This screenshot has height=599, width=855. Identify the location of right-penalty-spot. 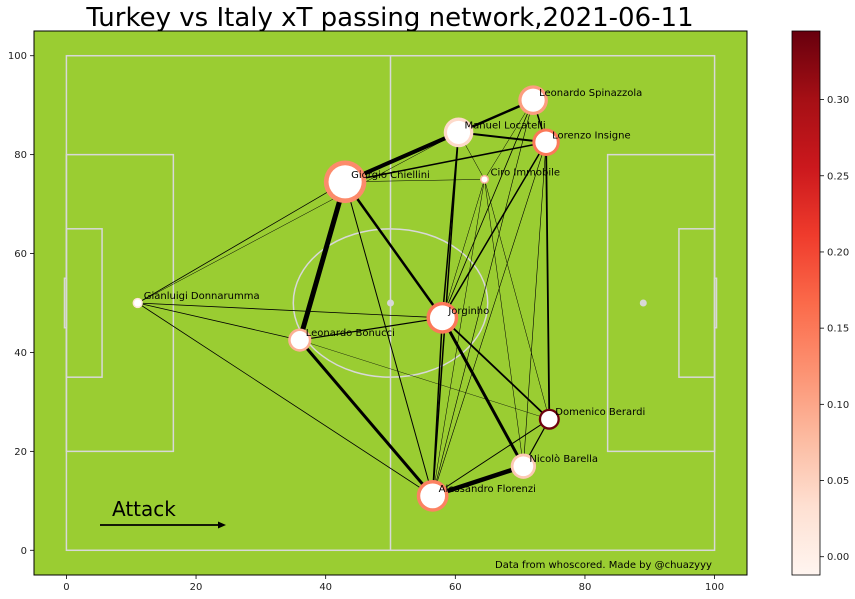
(643, 303).